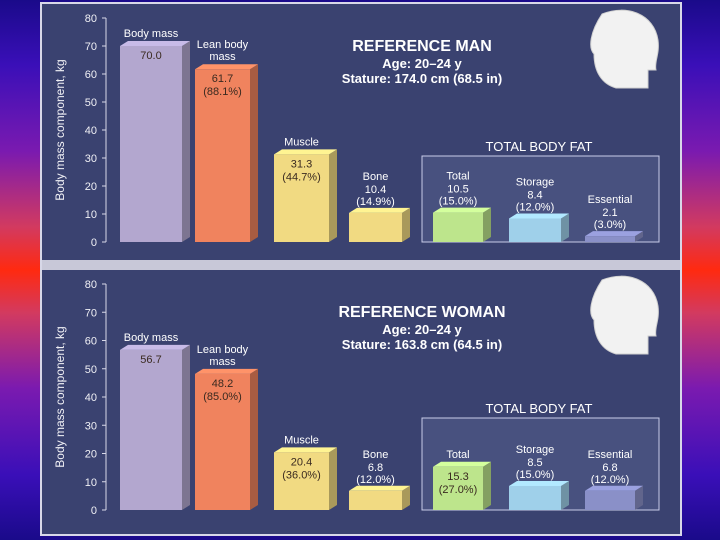 The width and height of the screenshot is (720, 540). Describe the element at coordinates (91, 398) in the screenshot. I see `woman-y-tick-label: 40` at that location.